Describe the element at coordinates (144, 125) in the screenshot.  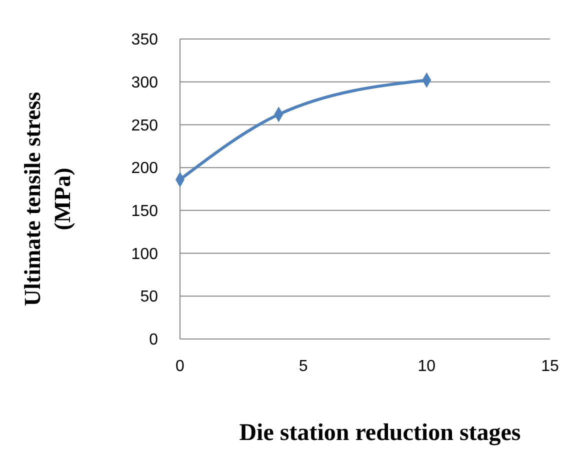
I see `y-tick-label: 250` at that location.